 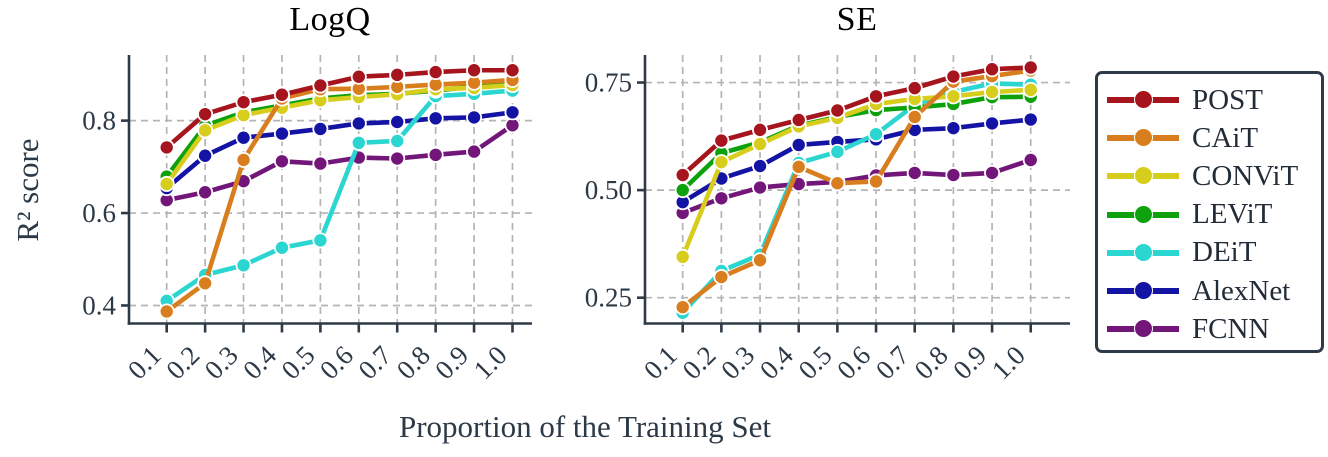 I want to click on series-fcnn, so click(x=856, y=186).